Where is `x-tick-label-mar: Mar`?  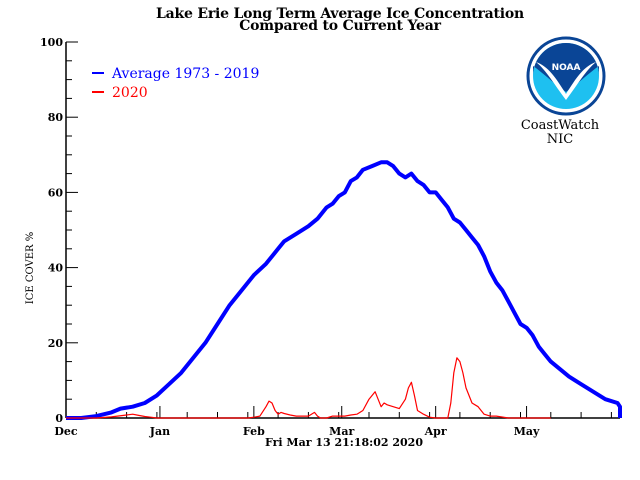
x-tick-label-mar: Mar is located at coordinates (341, 431).